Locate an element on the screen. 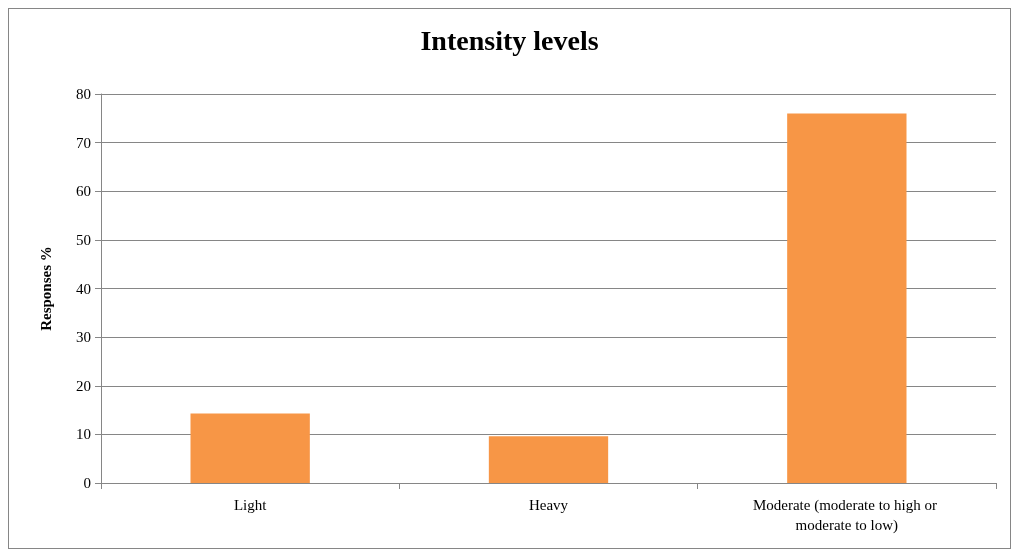 This screenshot has height=557, width=1019. y-tick-label: 80 is located at coordinates (83, 94).